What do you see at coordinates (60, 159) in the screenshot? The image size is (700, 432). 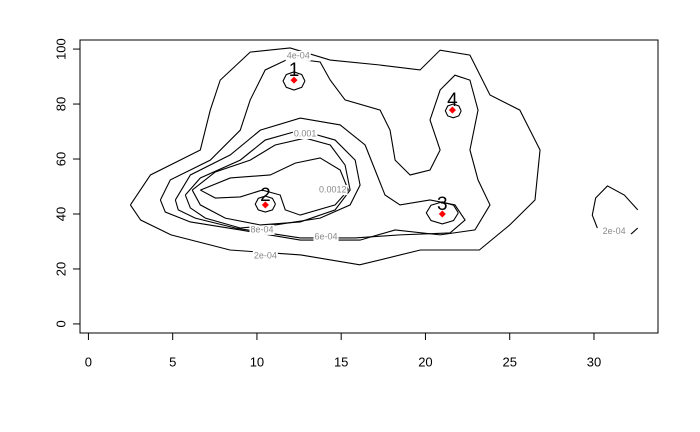 I see `y-tick-label: 60` at bounding box center [60, 159].